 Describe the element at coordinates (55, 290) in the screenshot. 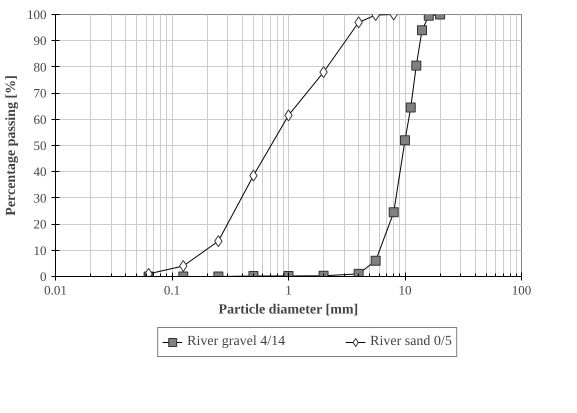

I see `x-tick-label: 0.01` at that location.